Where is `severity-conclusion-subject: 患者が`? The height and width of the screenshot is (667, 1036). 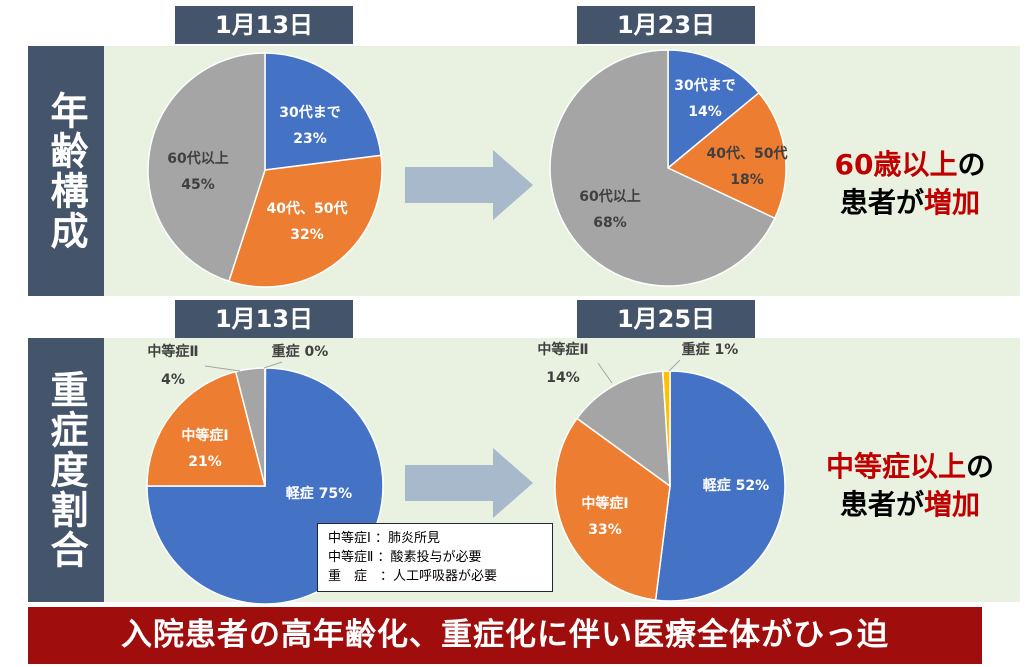 severity-conclusion-subject: 患者が is located at coordinates (881, 504).